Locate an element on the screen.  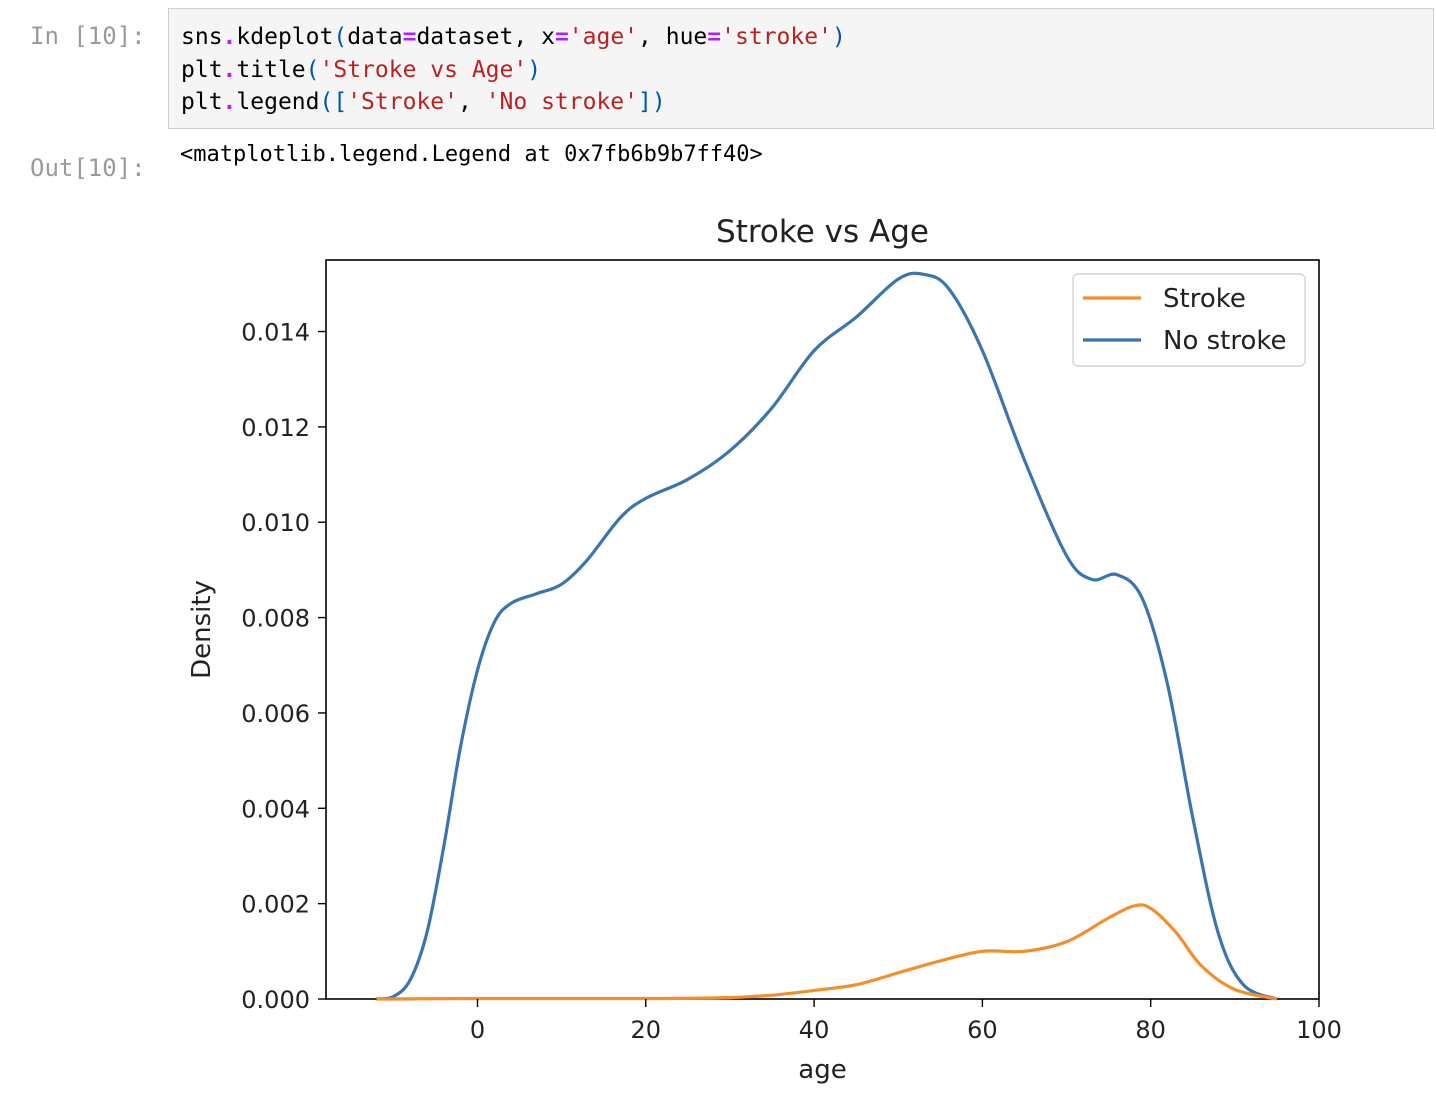
code-token: 'stroke' is located at coordinates (776, 37).